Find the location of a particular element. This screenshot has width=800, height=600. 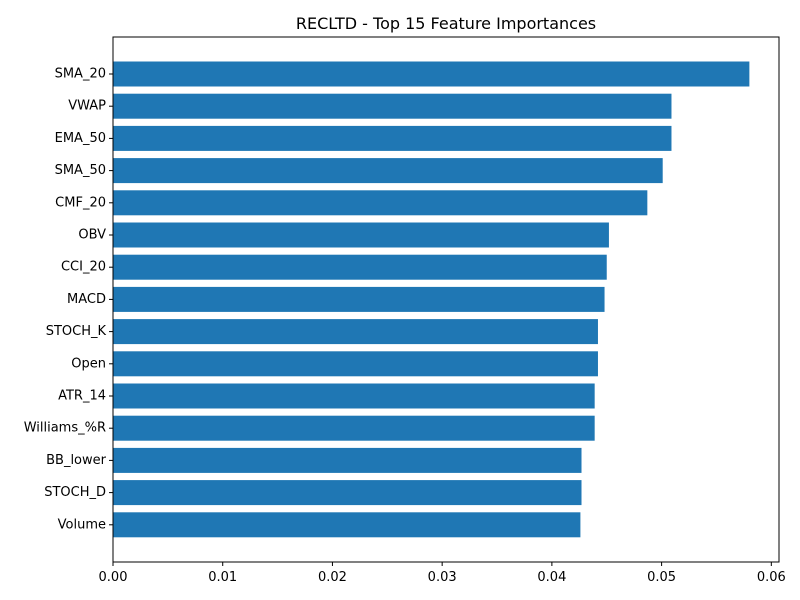

bar-obv is located at coordinates (361, 235).